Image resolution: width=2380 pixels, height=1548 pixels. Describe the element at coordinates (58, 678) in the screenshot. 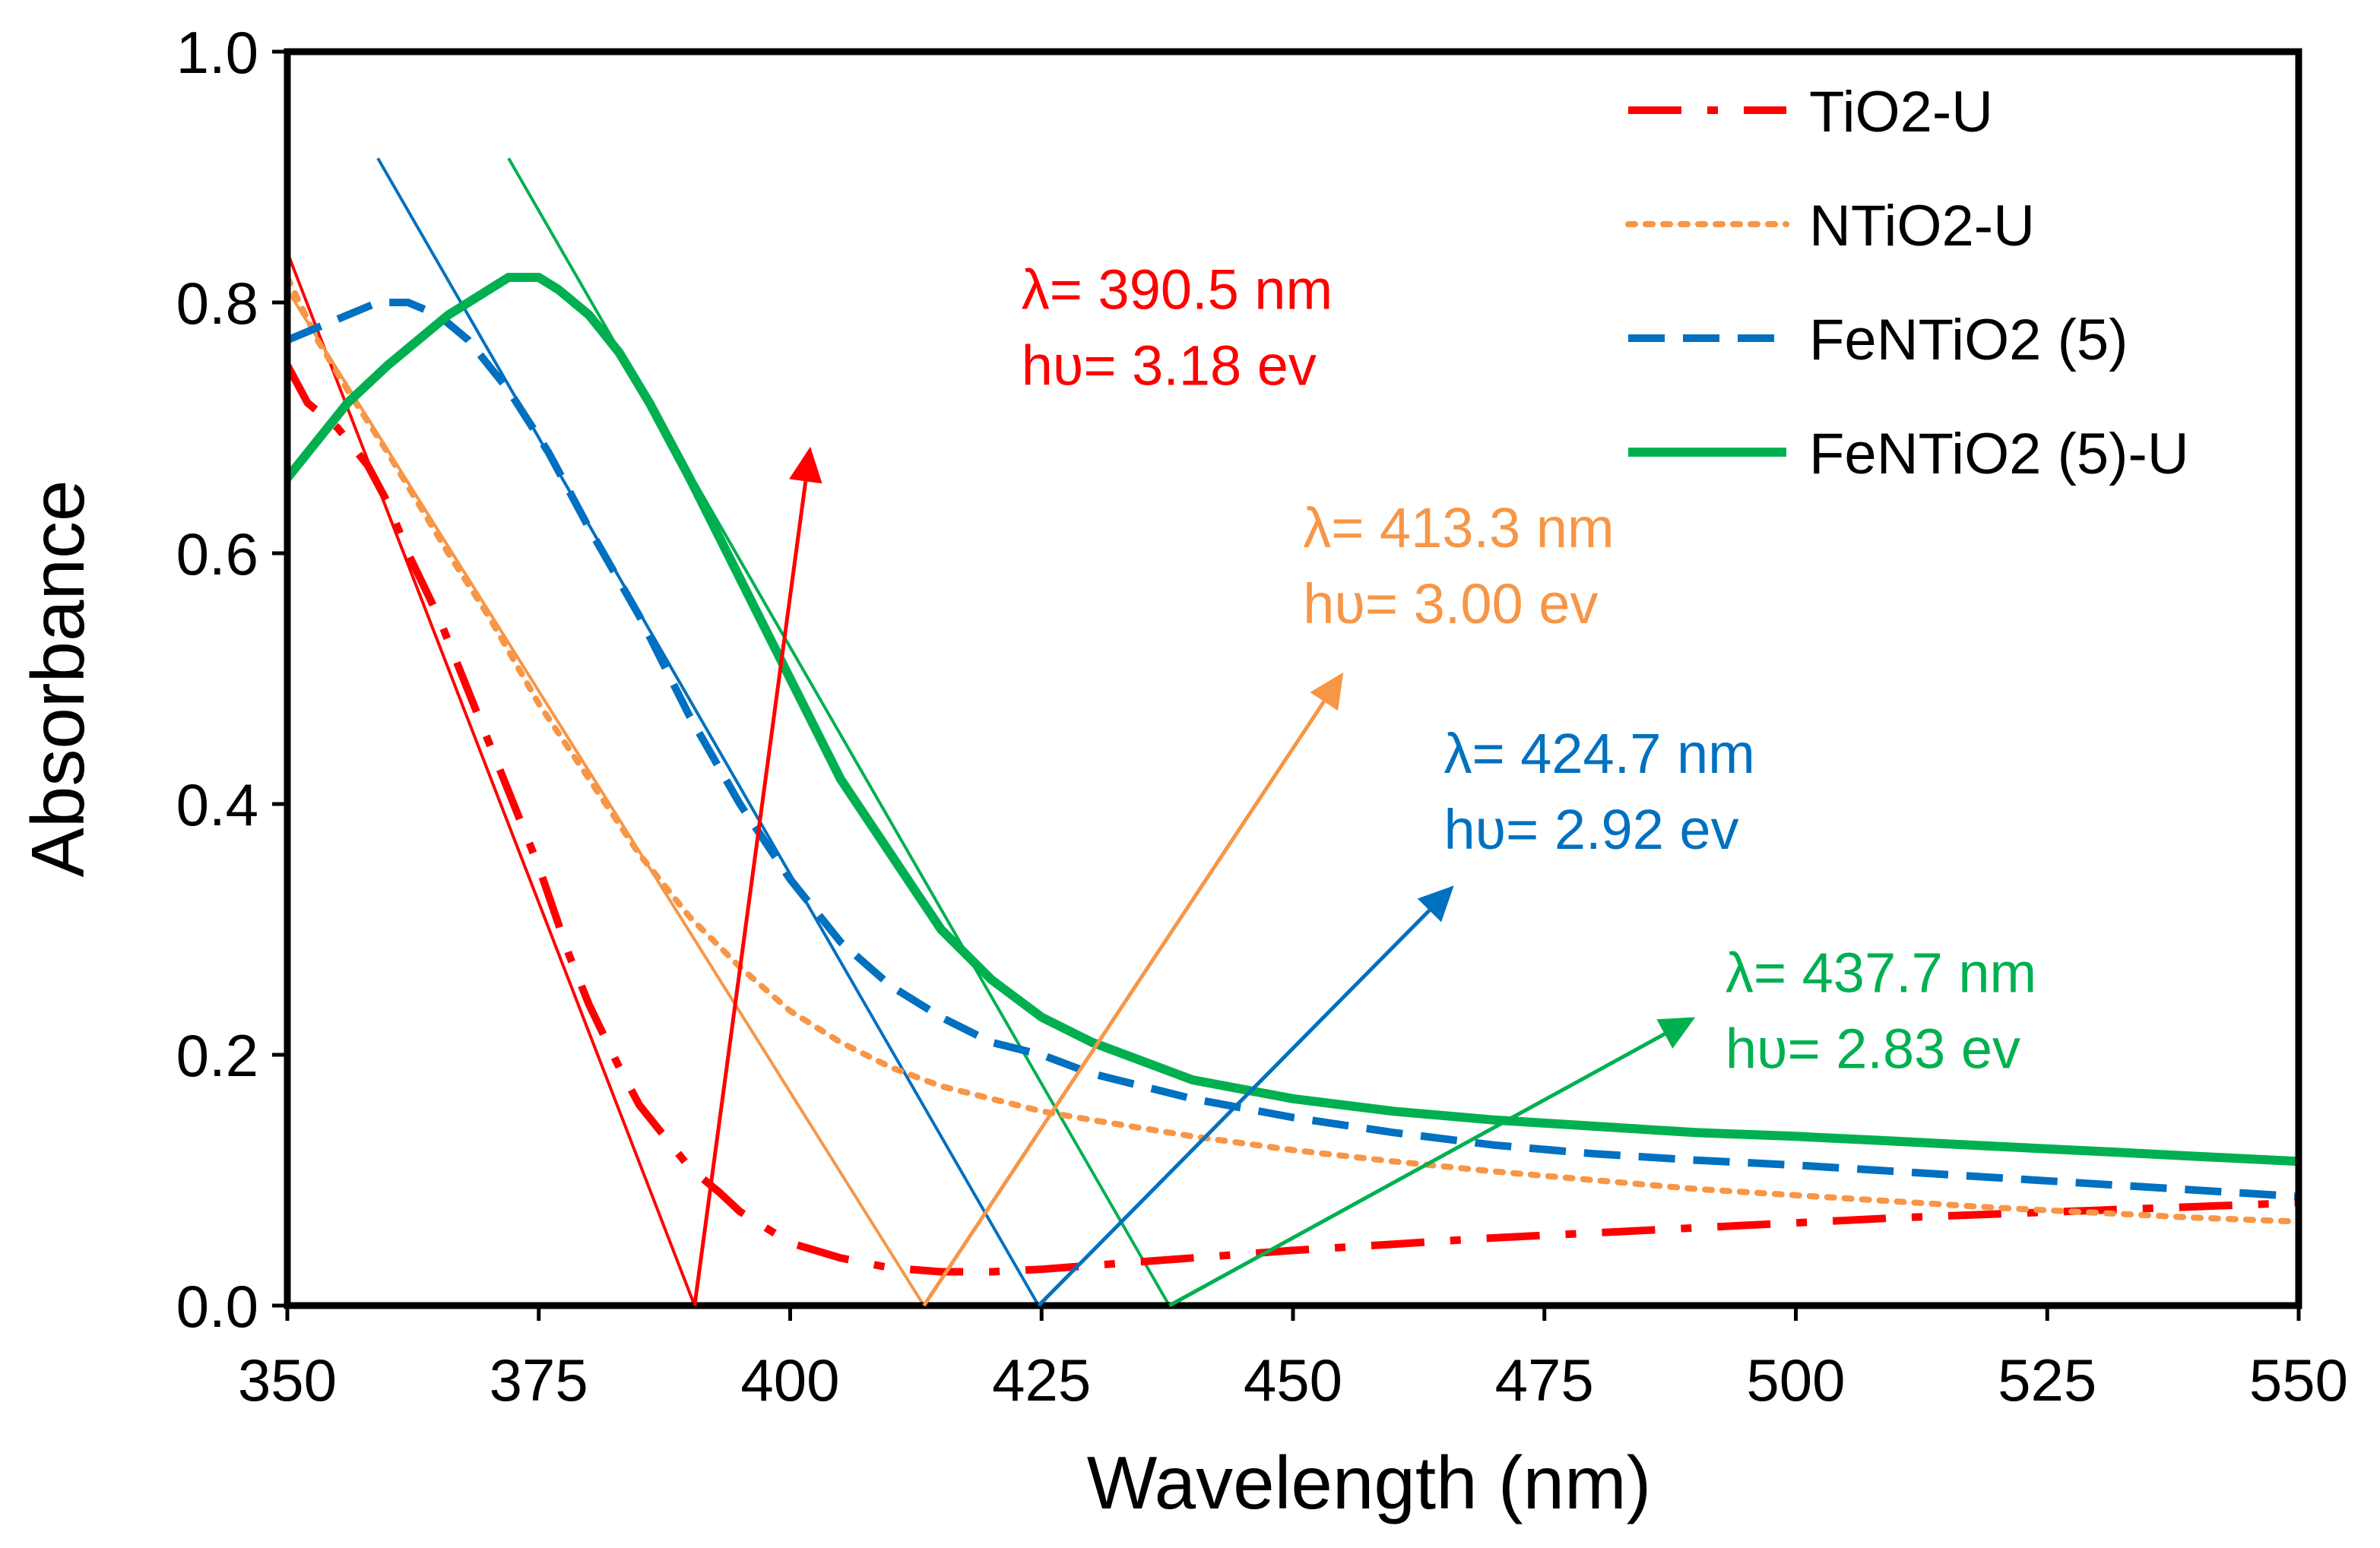

I see `y-axis-title: Absorbance` at that location.